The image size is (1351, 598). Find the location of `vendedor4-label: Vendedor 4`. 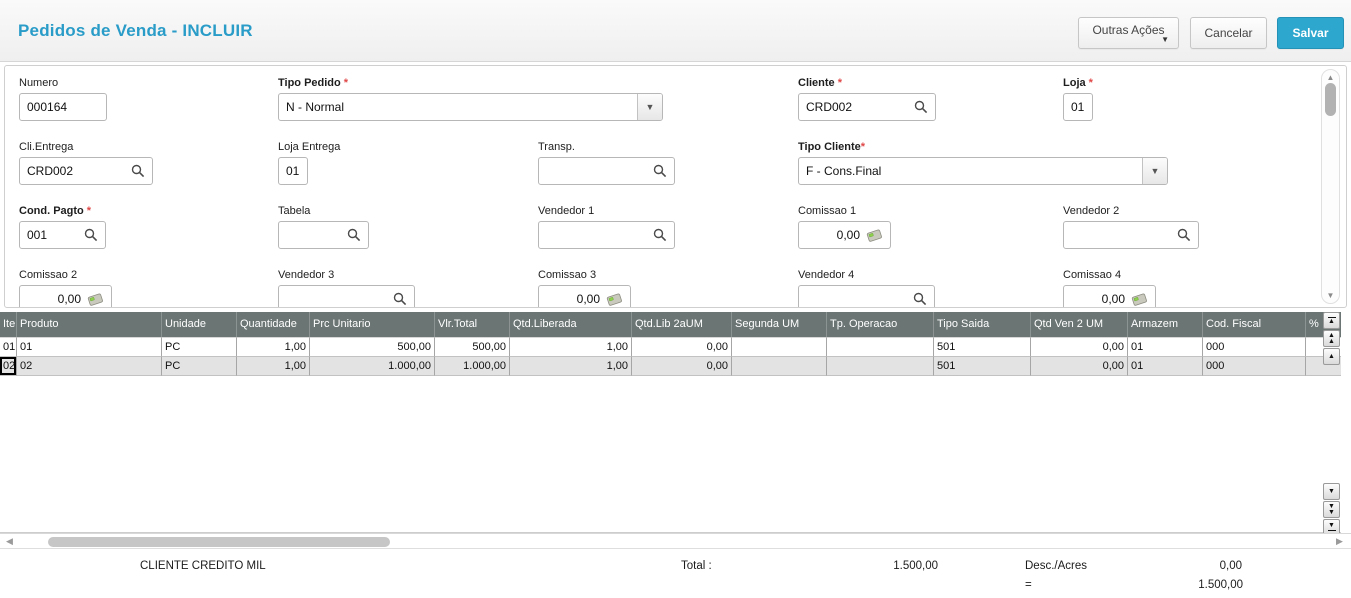

vendedor4-label: Vendedor 4 is located at coordinates (826, 275).